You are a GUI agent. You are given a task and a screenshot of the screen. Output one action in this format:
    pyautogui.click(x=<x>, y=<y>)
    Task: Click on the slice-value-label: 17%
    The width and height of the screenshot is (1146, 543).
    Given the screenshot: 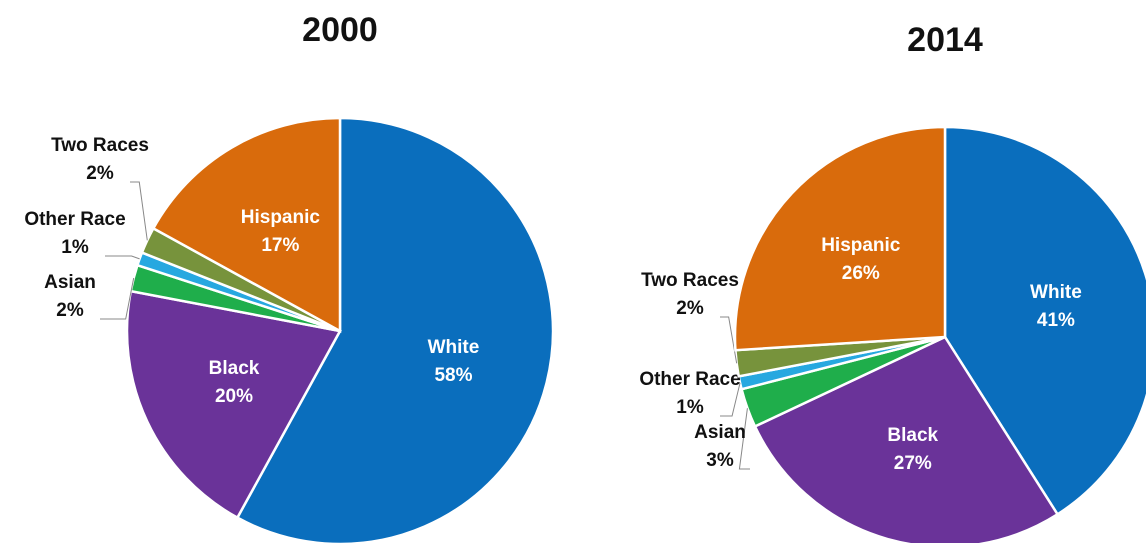 What is the action you would take?
    pyautogui.click(x=280, y=245)
    